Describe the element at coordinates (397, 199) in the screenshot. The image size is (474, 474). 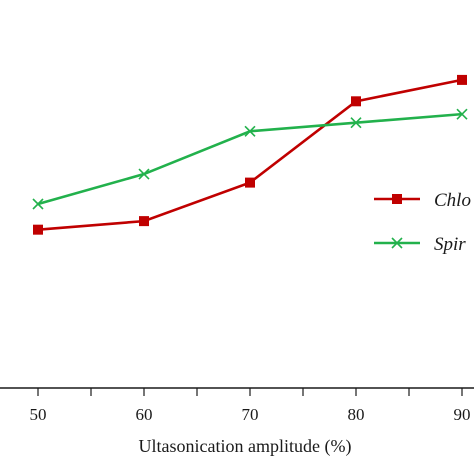
I see `legend-marker` at that location.